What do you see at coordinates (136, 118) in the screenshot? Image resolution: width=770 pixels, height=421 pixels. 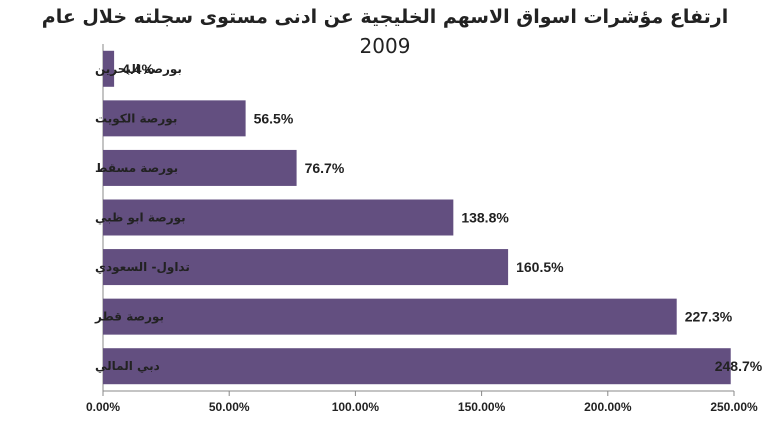 I see `category-label: بورصة الكويت` at bounding box center [136, 118].